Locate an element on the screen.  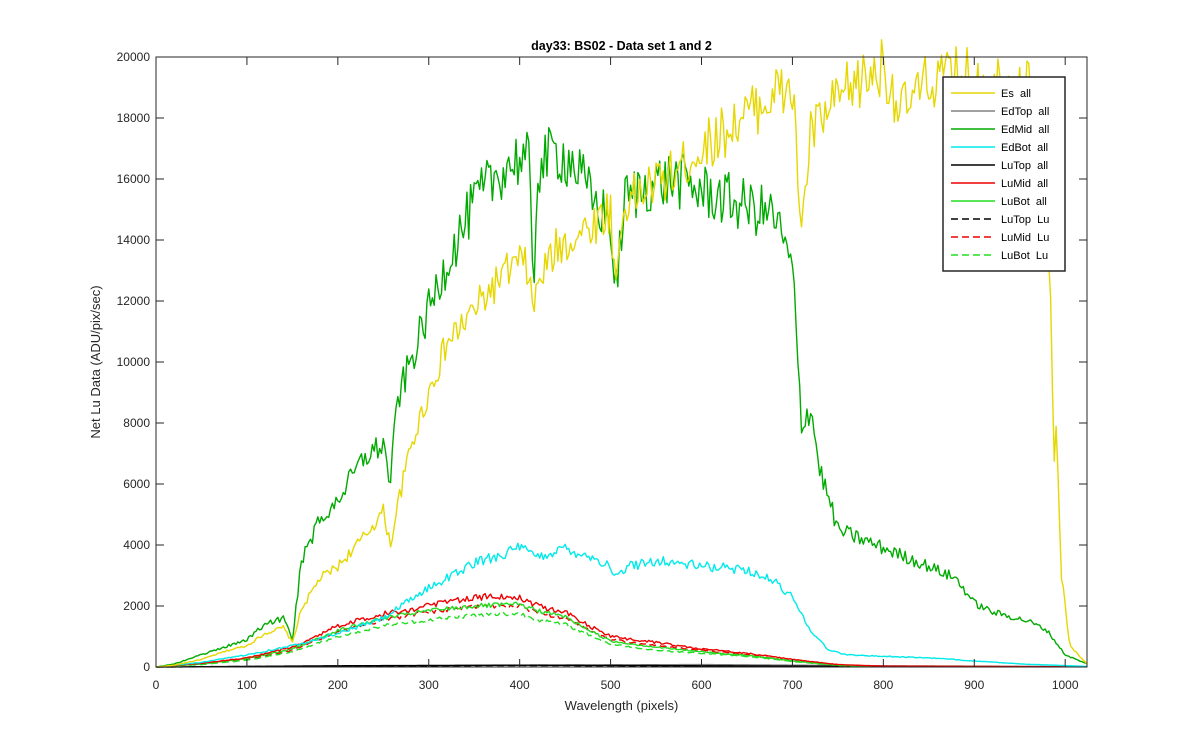
x-tick-label: 500 is located at coordinates (611, 685).